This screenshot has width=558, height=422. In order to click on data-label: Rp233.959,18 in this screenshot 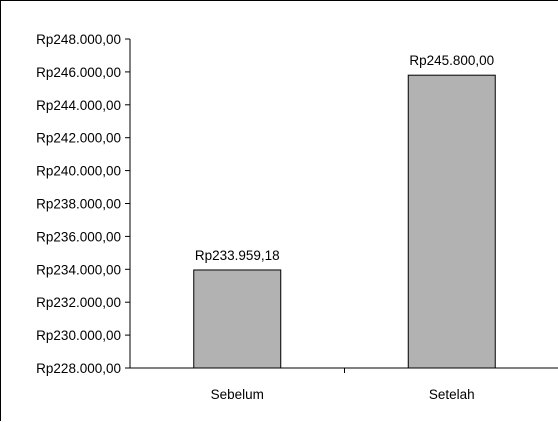, I will do `click(237, 255)`.